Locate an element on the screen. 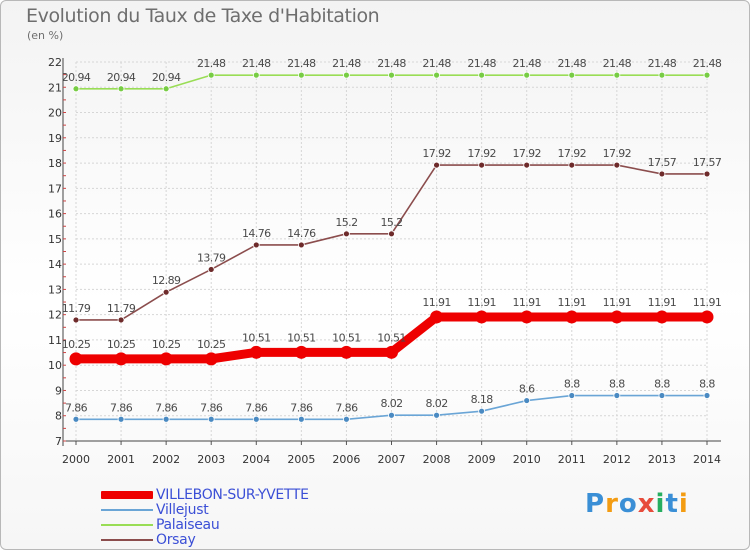 This screenshot has height=550, width=750. legend-swatch-orsay is located at coordinates (127, 539).